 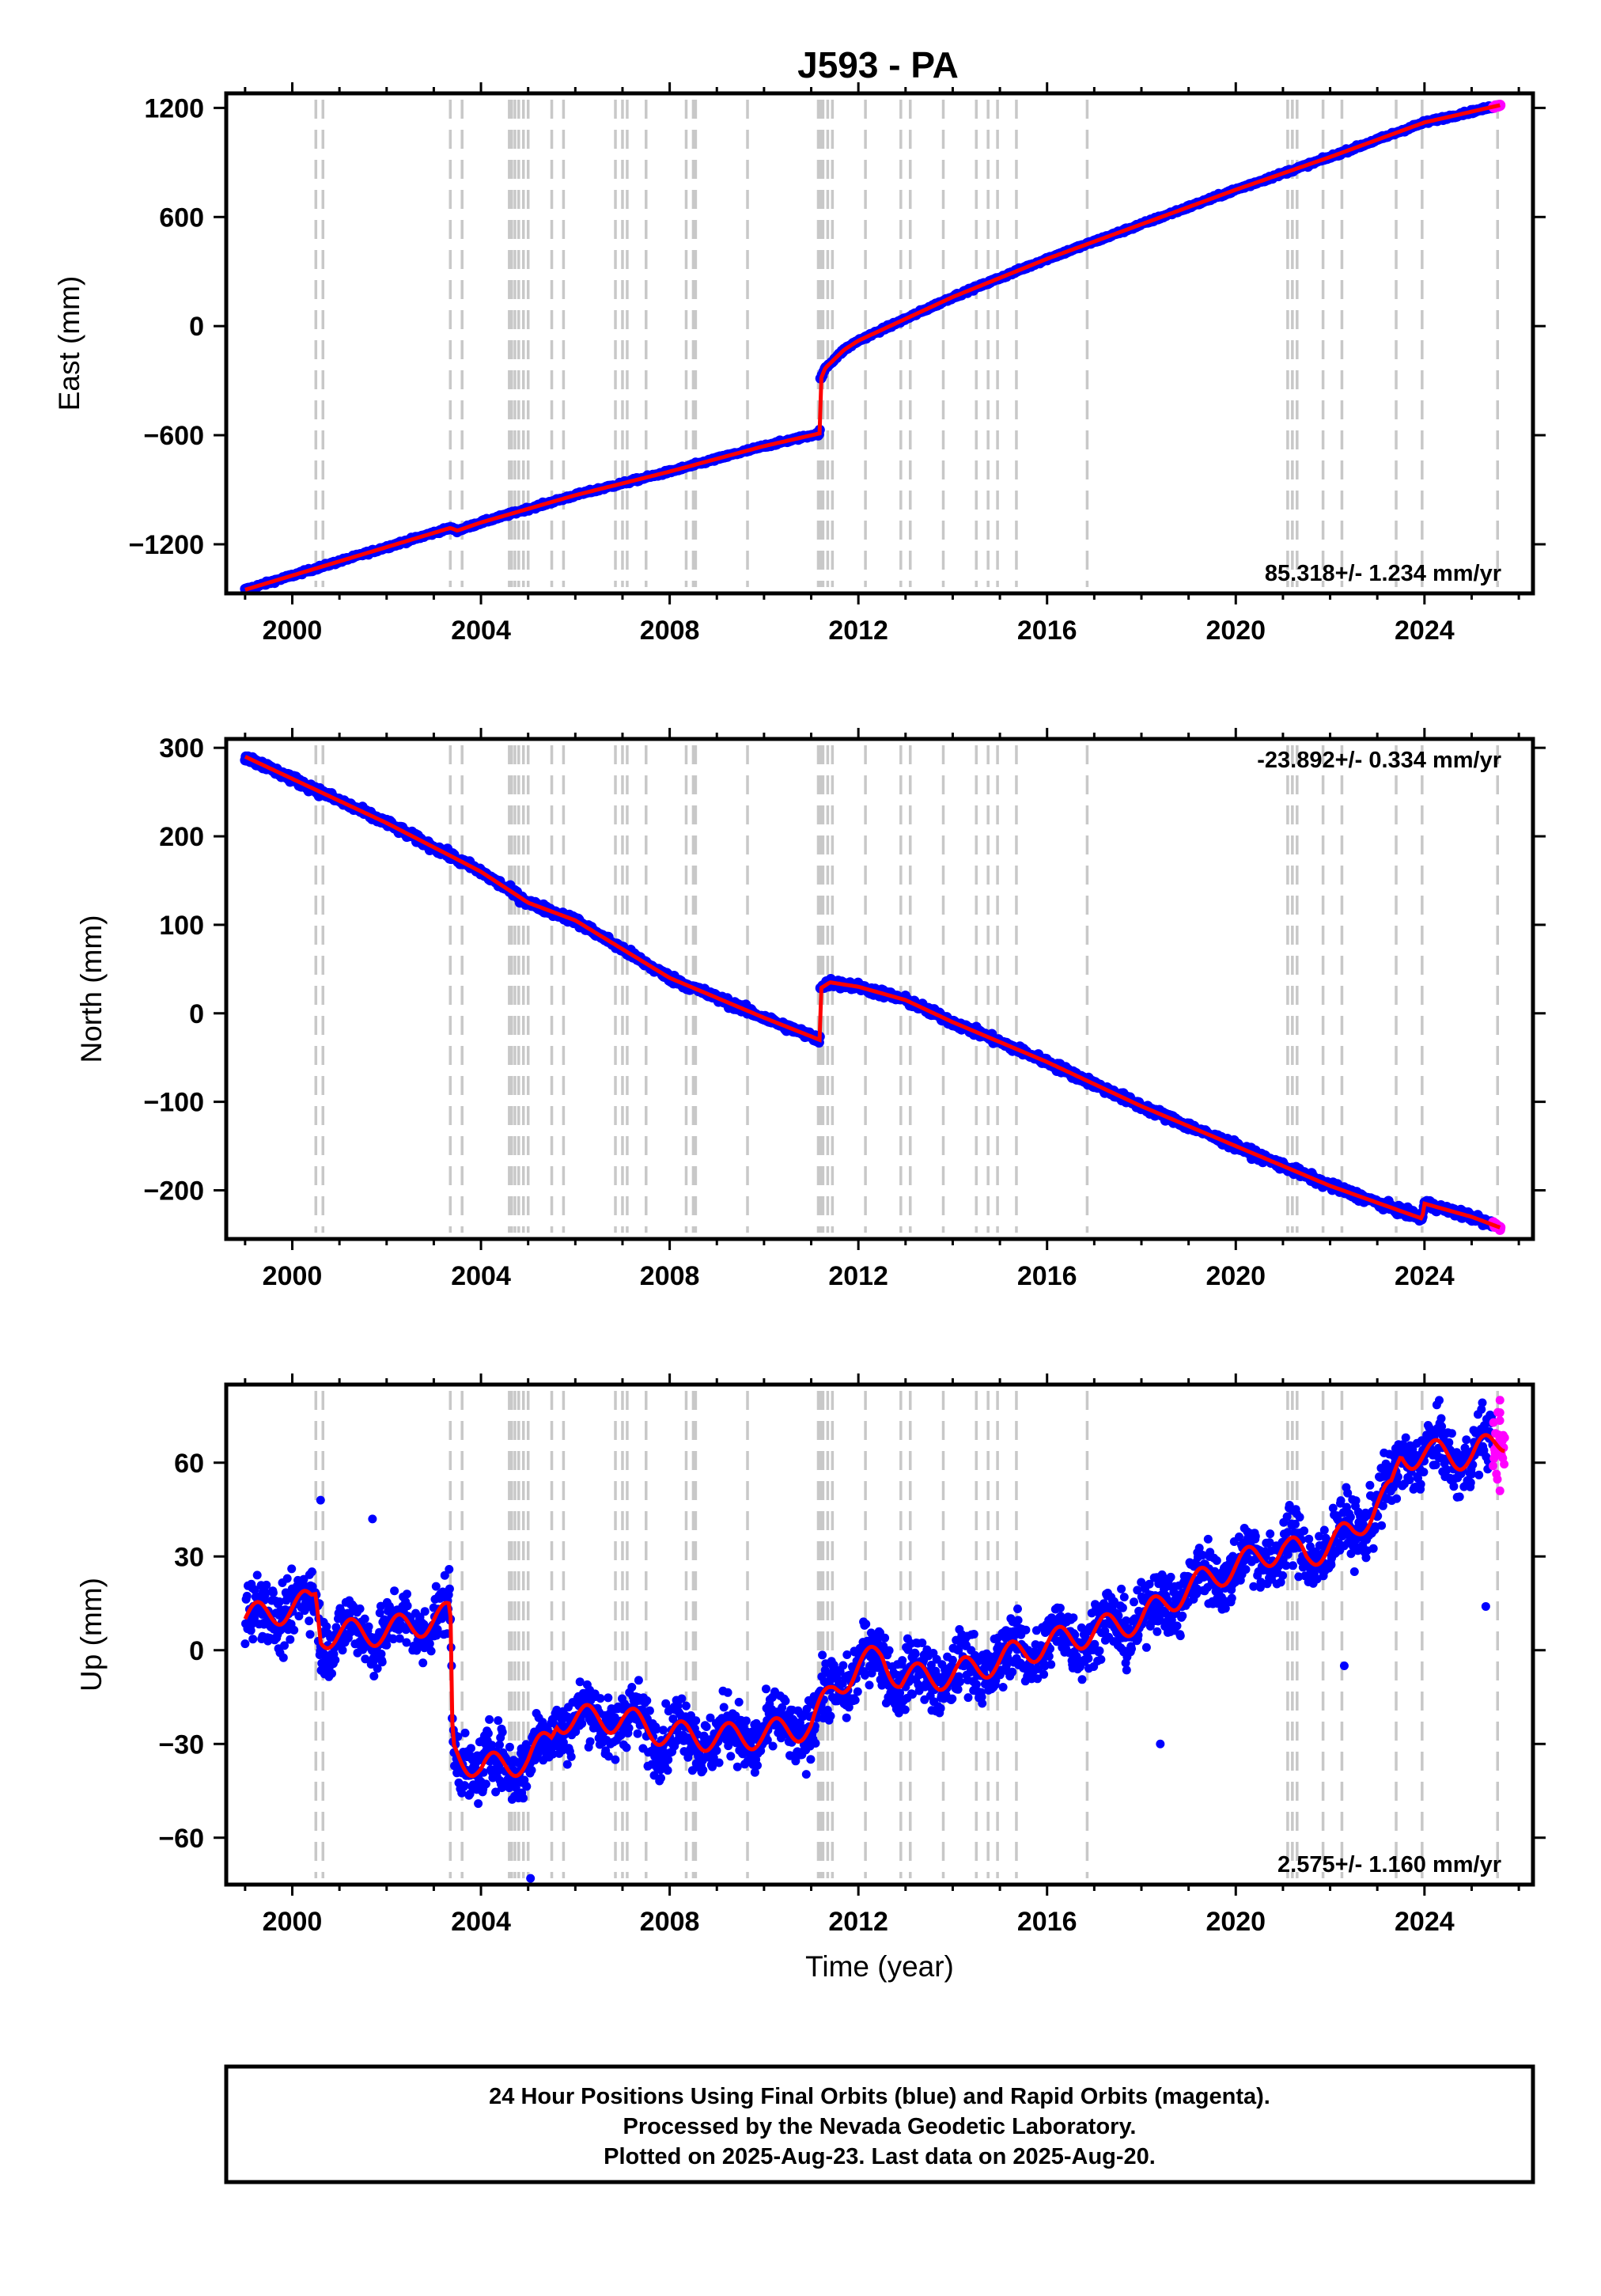 What do you see at coordinates (670, 1276) in the screenshot?
I see `x-tick-label: 2008` at bounding box center [670, 1276].